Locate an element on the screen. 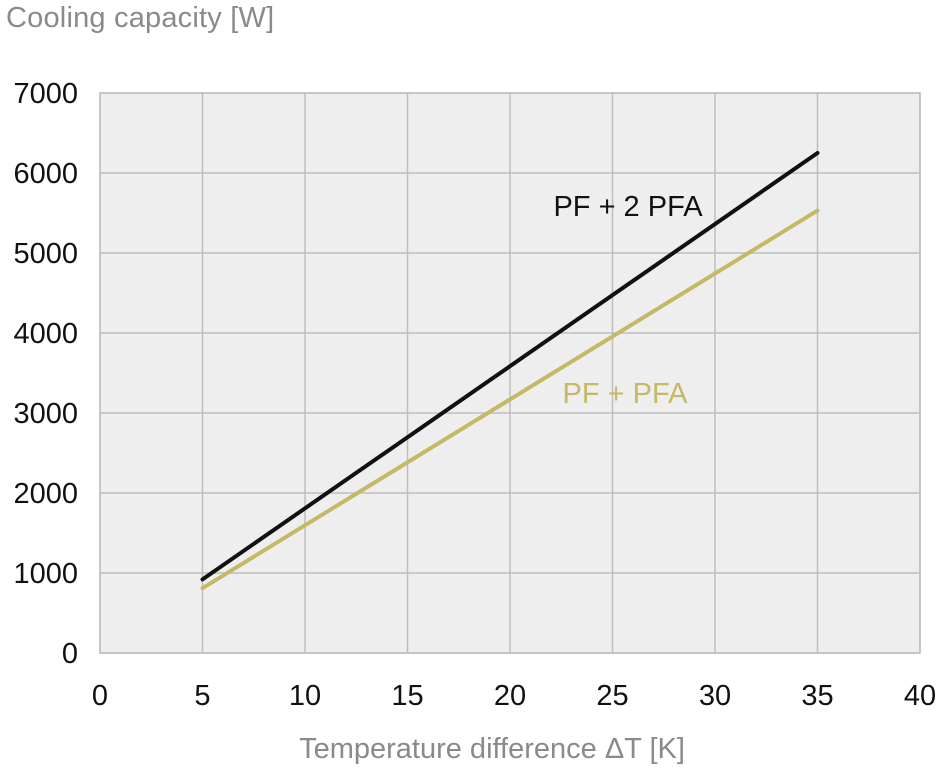 The width and height of the screenshot is (944, 778). x-tick-label: 40 is located at coordinates (920, 696).